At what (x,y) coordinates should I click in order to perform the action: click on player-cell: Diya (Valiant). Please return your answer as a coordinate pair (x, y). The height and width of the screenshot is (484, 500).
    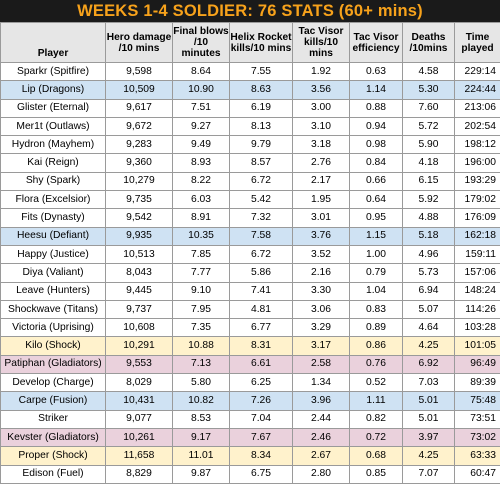
    Looking at the image, I should click on (53, 273).